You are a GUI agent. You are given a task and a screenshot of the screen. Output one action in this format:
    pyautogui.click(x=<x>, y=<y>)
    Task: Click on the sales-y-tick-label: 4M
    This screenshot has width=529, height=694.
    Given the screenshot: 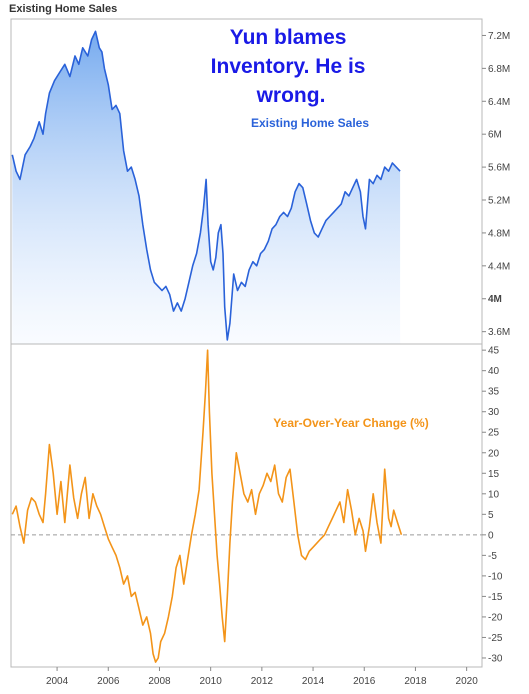 What is the action you would take?
    pyautogui.click(x=495, y=299)
    